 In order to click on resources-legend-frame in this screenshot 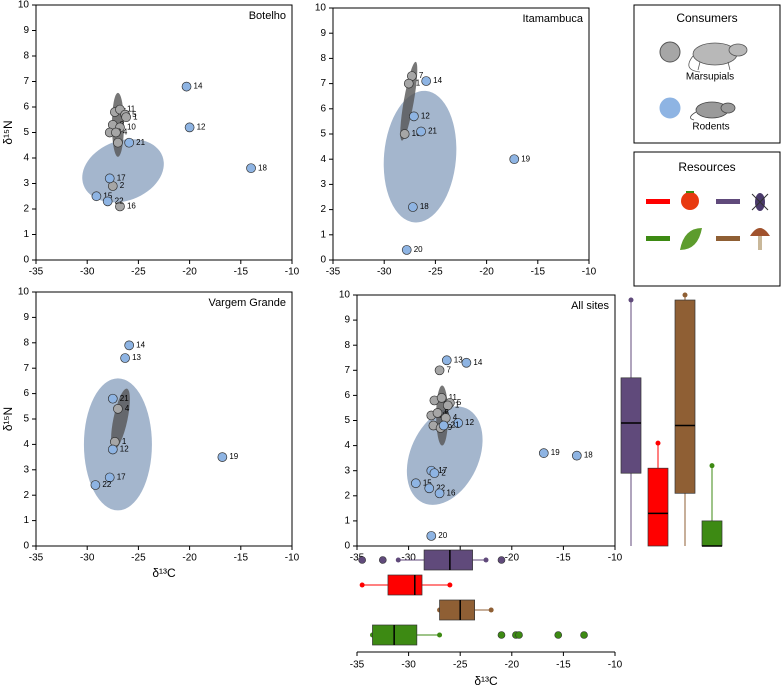, I will do `click(707, 219)`.